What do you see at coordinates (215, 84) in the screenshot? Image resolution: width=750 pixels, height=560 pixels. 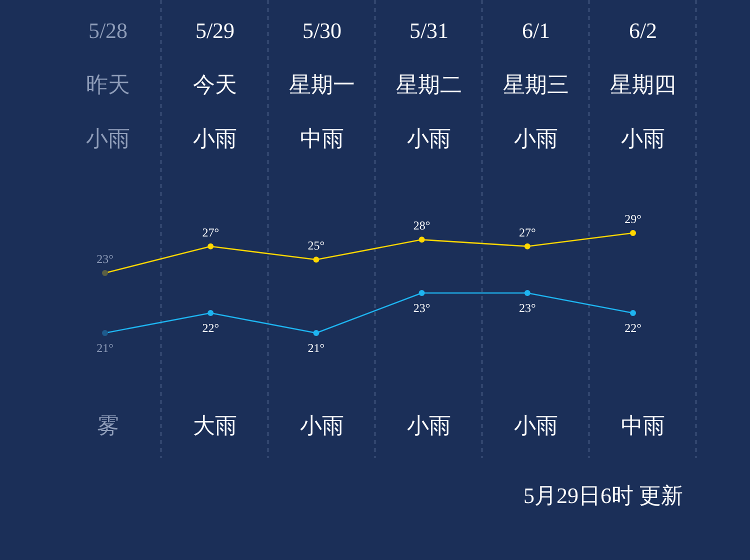 I see `text: 今天` at bounding box center [215, 84].